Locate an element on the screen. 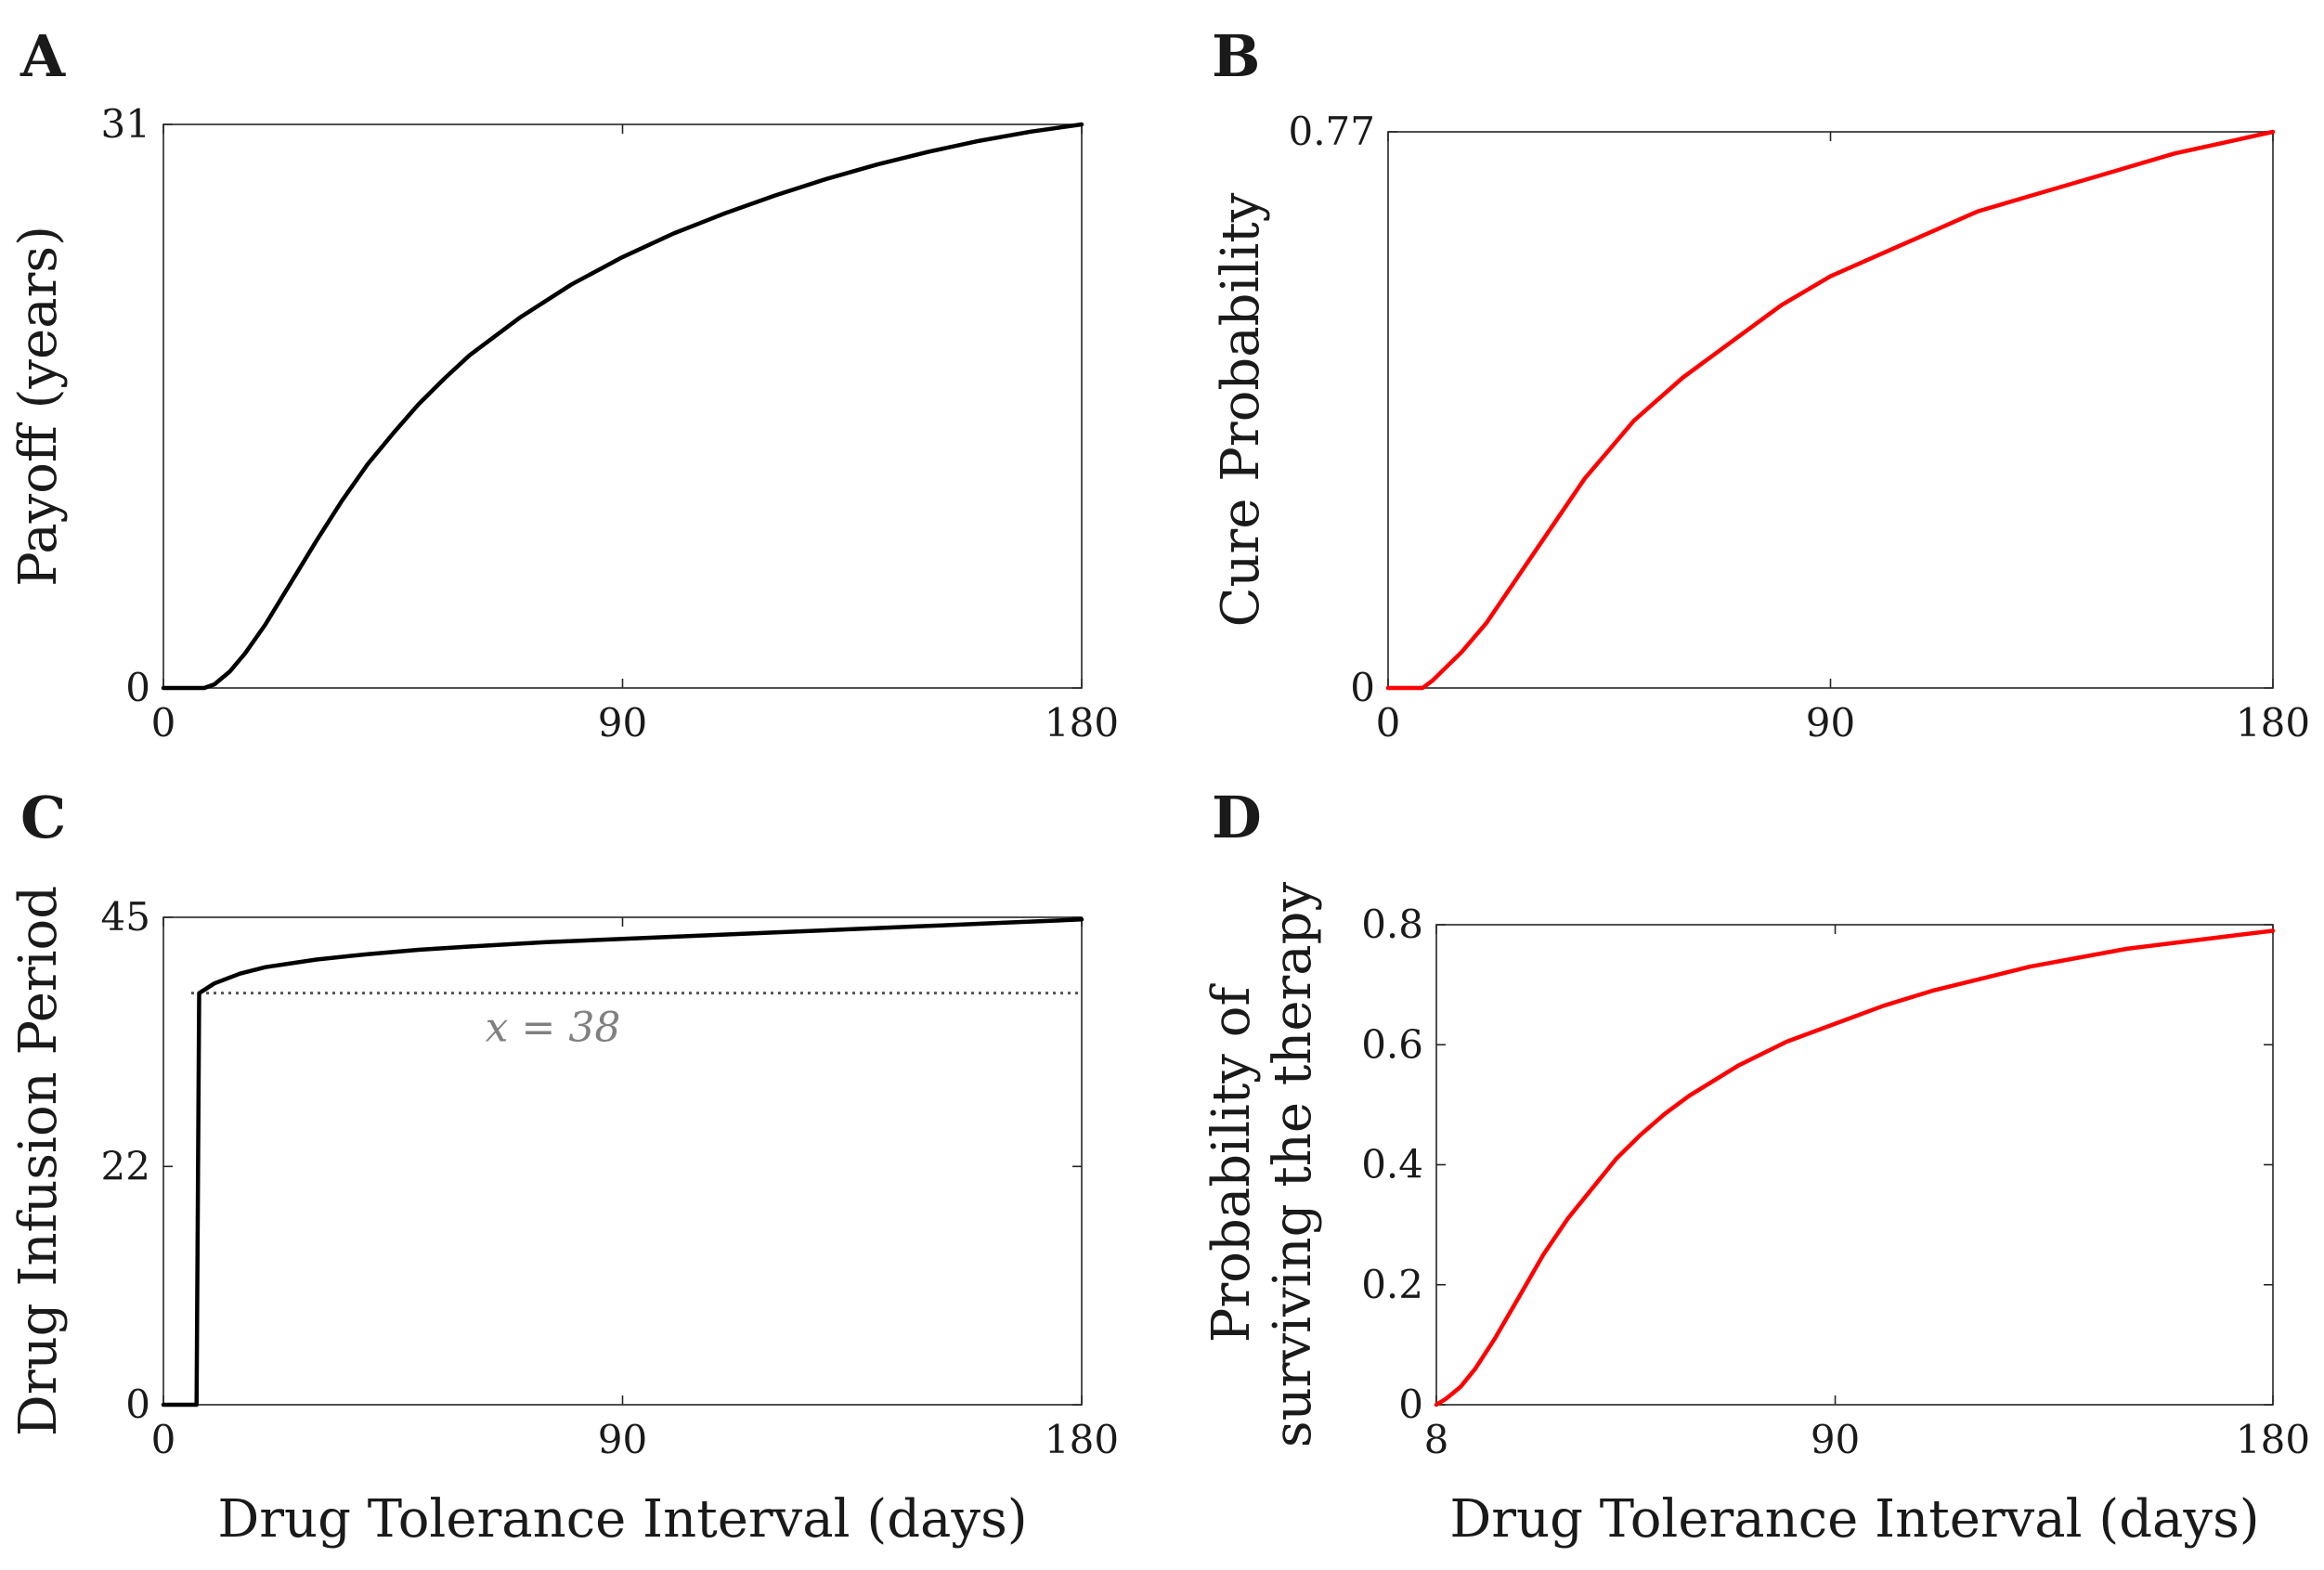 This screenshot has width=2324, height=1570. panel-c-series-line is located at coordinates (622, 1162).